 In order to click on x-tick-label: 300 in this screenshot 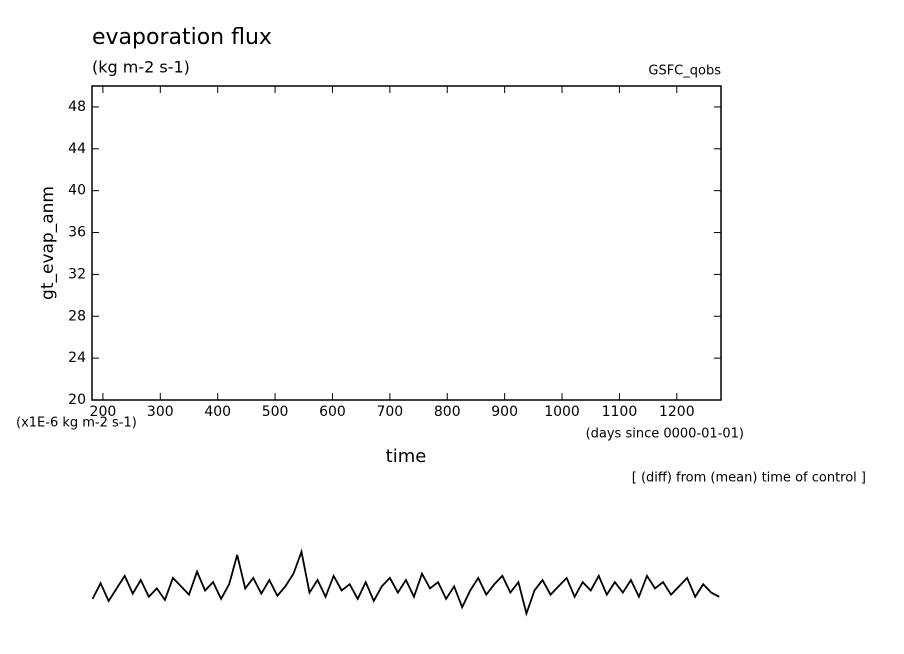, I will do `click(160, 412)`.